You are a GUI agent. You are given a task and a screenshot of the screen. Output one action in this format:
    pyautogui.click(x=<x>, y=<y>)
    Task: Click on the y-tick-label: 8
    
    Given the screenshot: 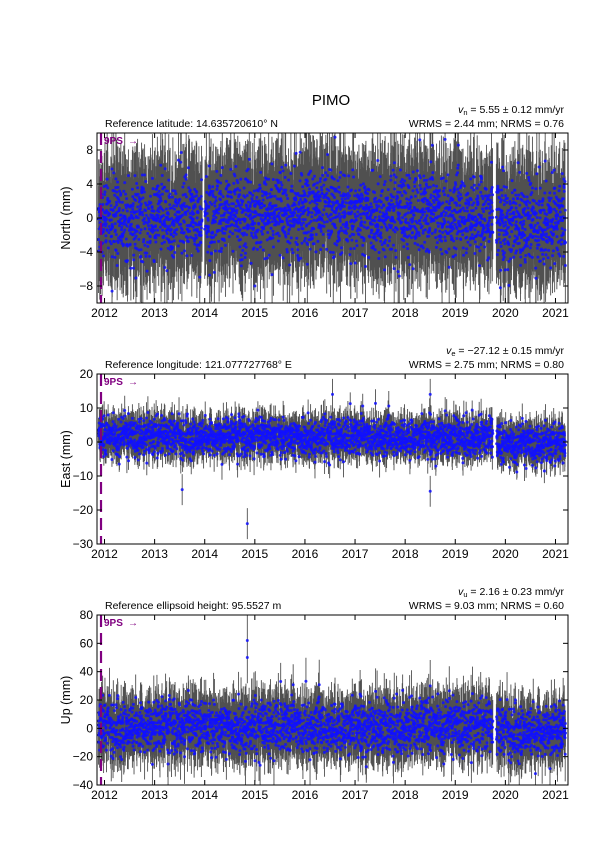 What is the action you would take?
    pyautogui.click(x=89, y=150)
    